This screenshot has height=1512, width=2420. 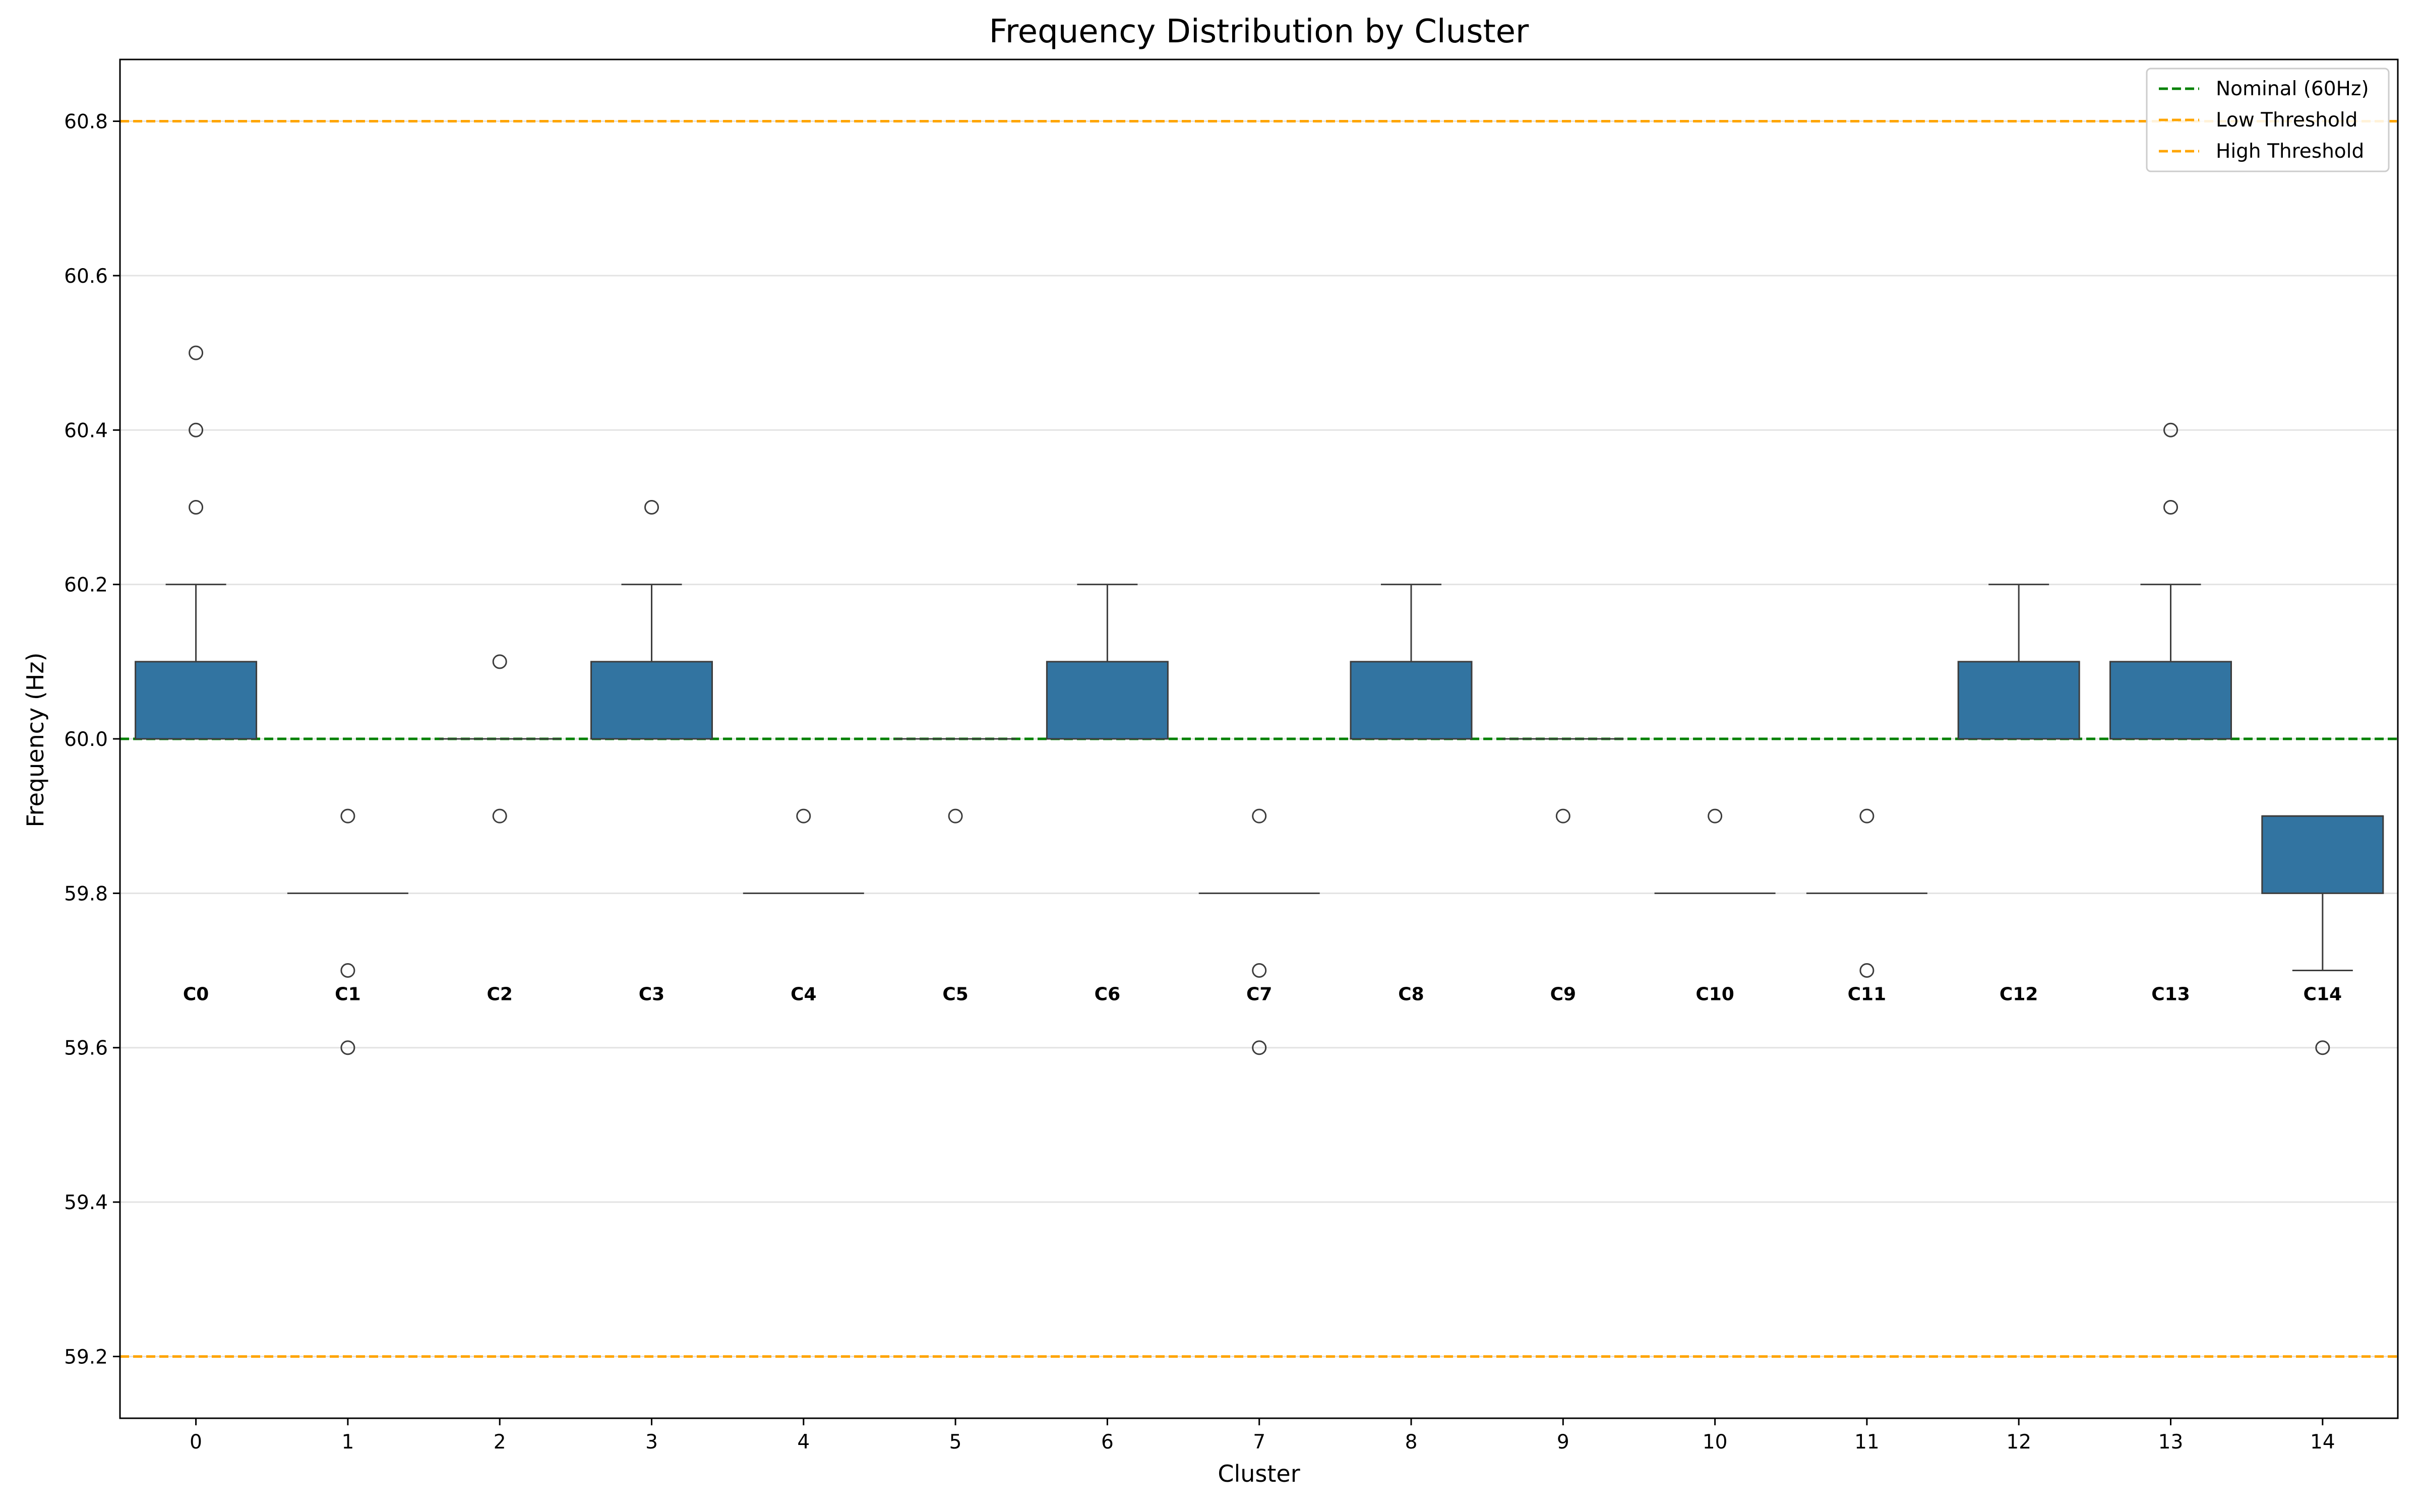 What do you see at coordinates (1715, 994) in the screenshot?
I see `cluster-label: C10` at bounding box center [1715, 994].